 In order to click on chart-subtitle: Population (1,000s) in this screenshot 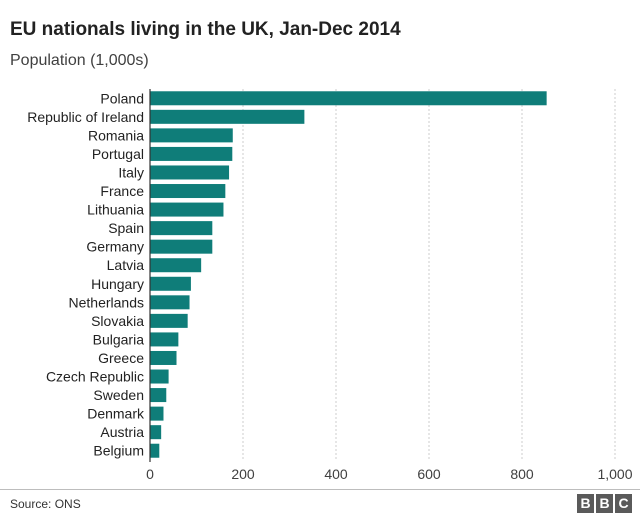, I will do `click(79, 60)`.